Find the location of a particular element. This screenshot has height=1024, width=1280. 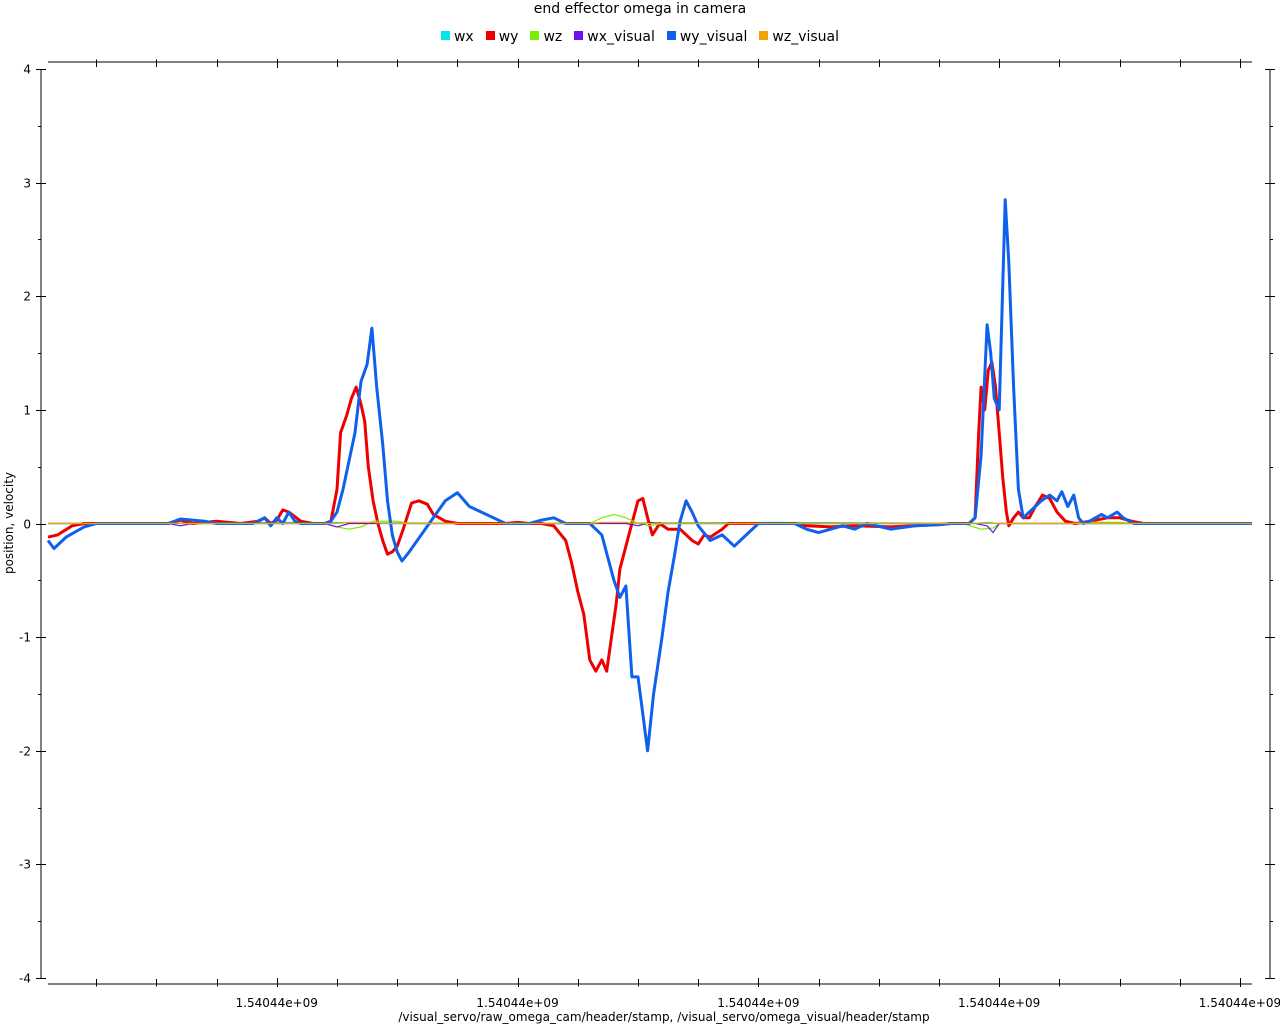

y-tick-label: 2 is located at coordinates (27, 297).